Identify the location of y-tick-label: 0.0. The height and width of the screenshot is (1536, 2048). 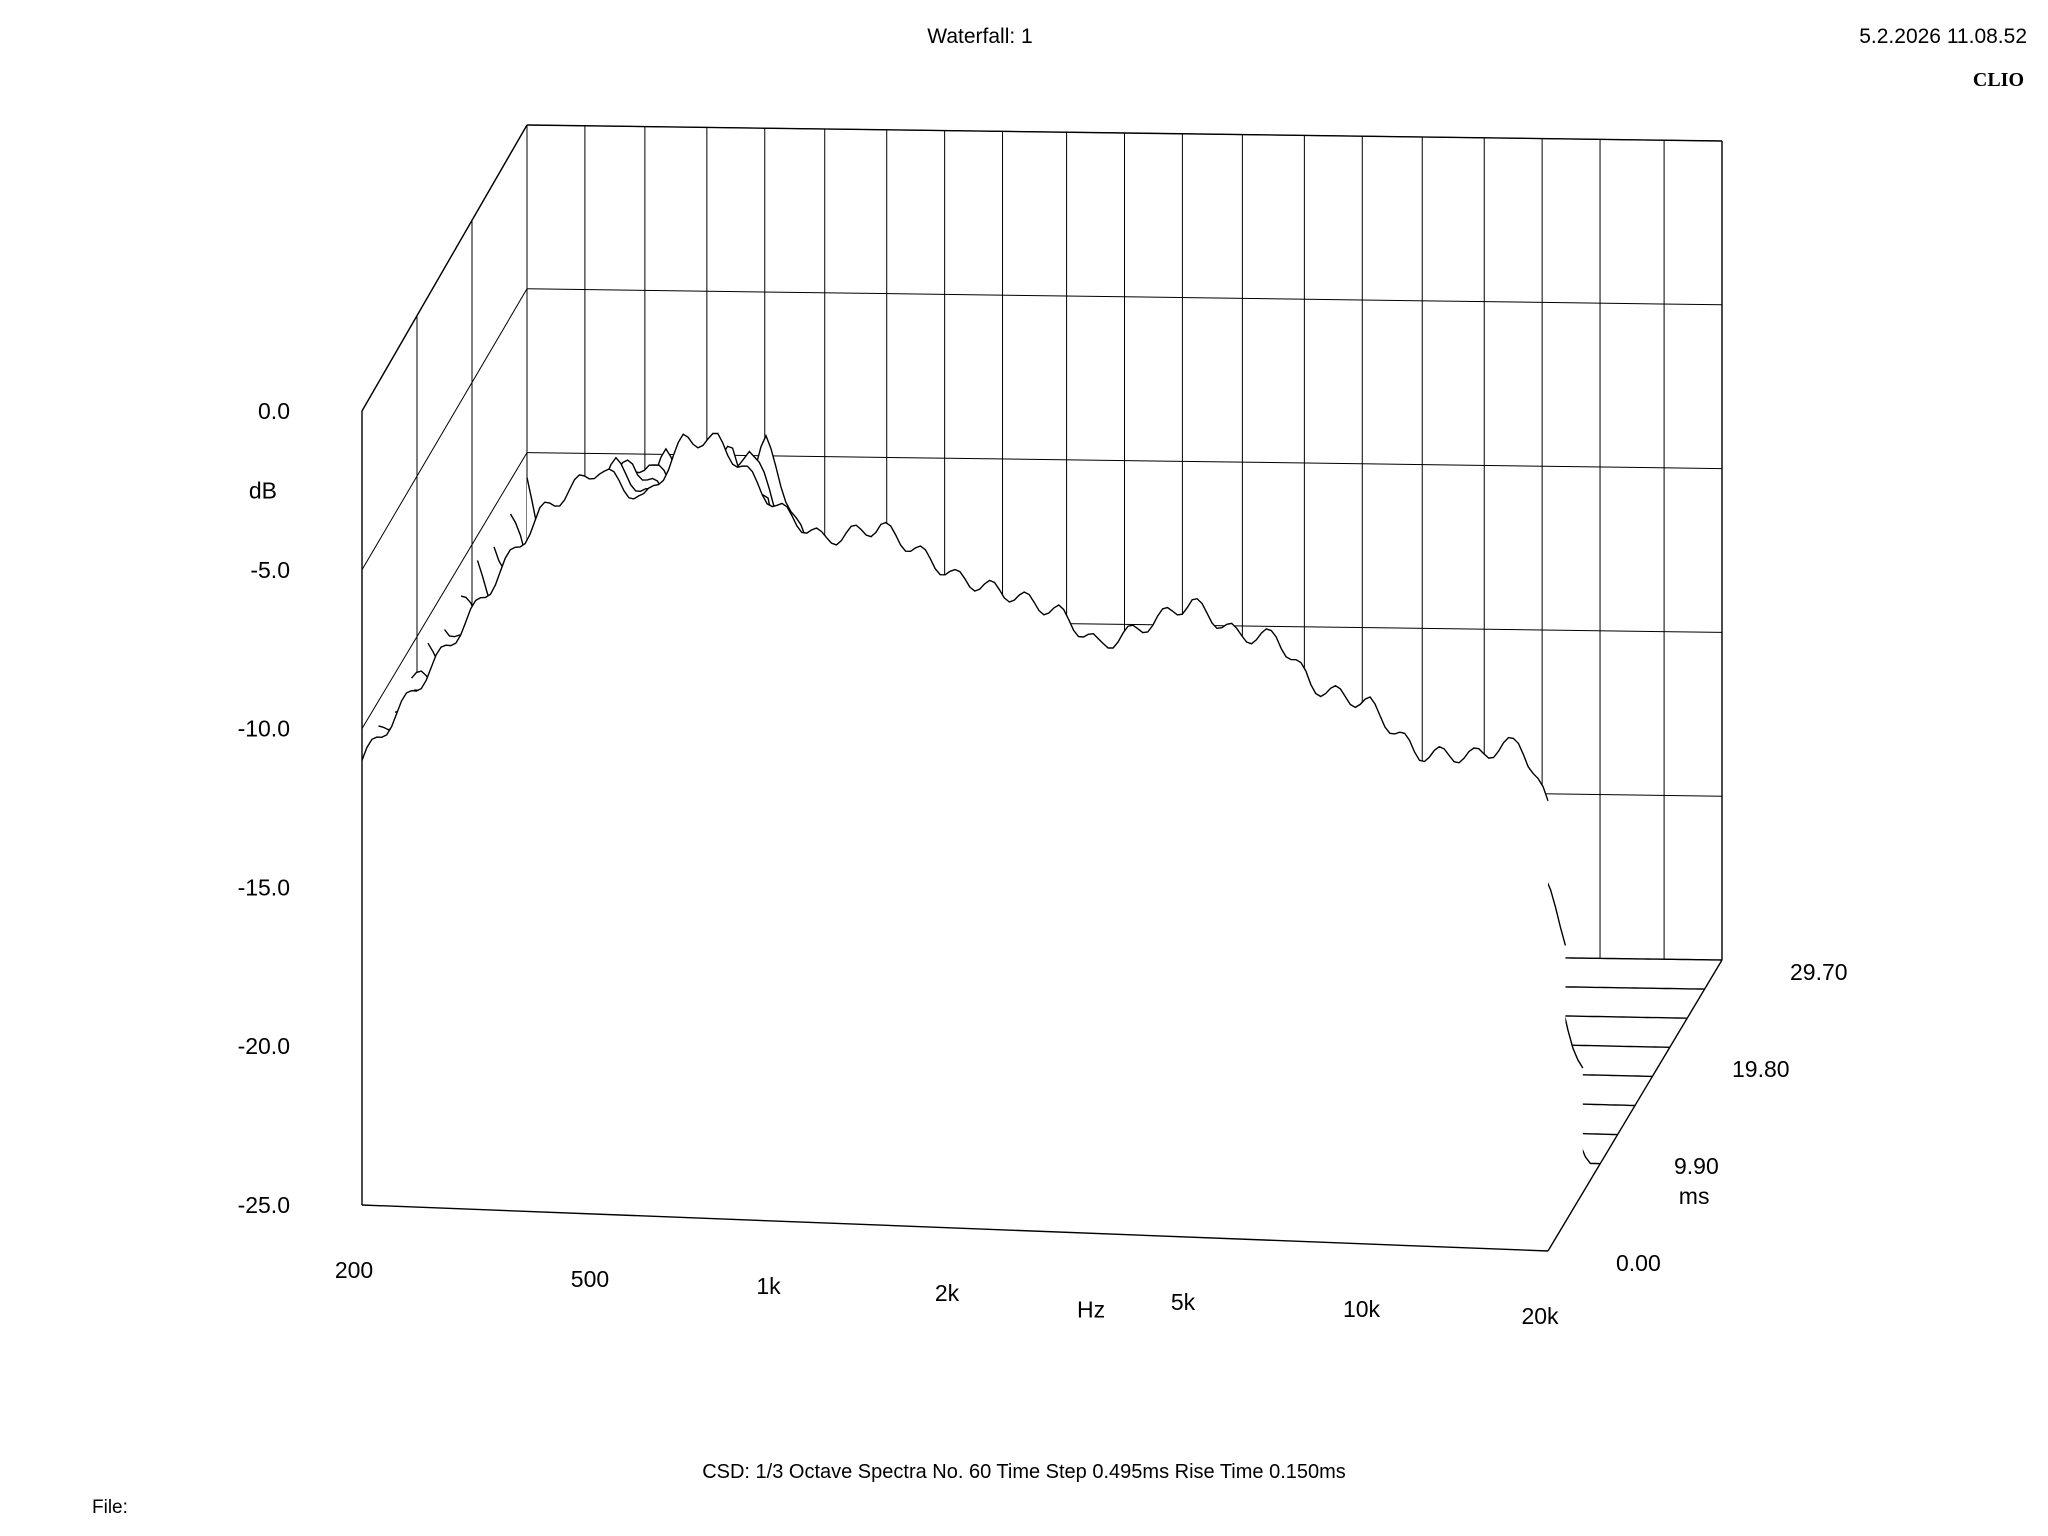
(274, 411).